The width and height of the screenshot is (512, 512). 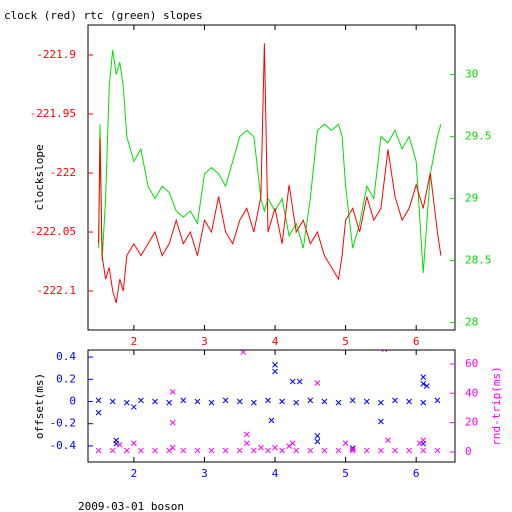 What do you see at coordinates (496, 405) in the screenshot?
I see `y2-axis-label: rnd-trip(ms)` at bounding box center [496, 405].